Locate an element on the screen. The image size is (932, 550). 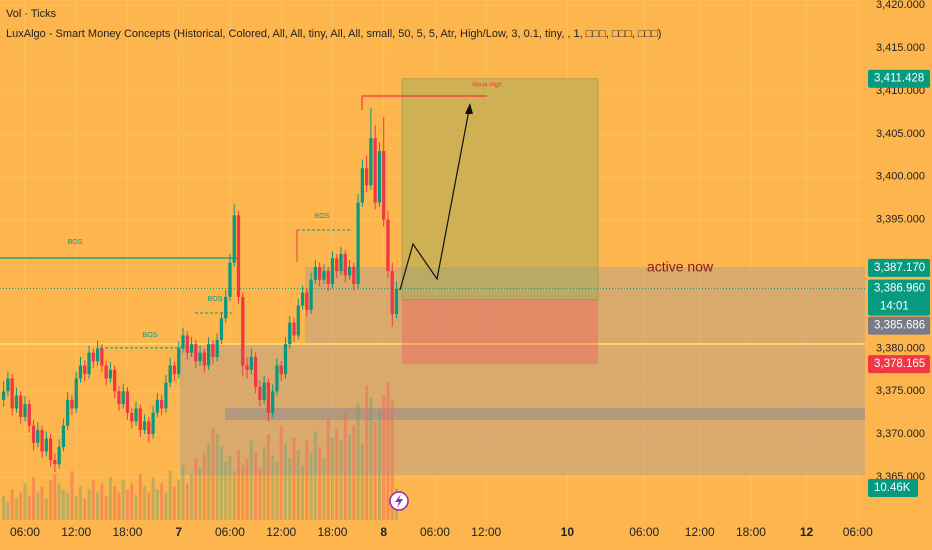
arrow is located at coordinates (434, 200).